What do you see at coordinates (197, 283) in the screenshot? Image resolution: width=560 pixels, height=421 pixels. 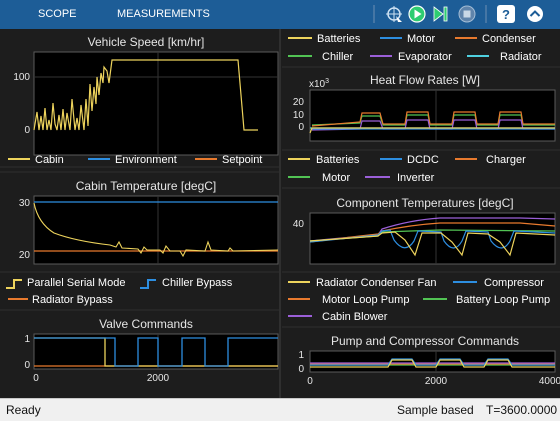 I see `legend-label: Chiller Bypass` at bounding box center [197, 283].